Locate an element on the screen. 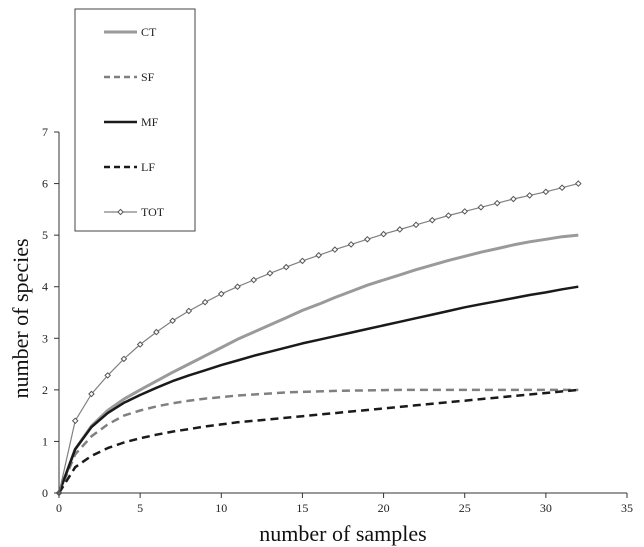  x-tick-label: 25 is located at coordinates (465, 508).